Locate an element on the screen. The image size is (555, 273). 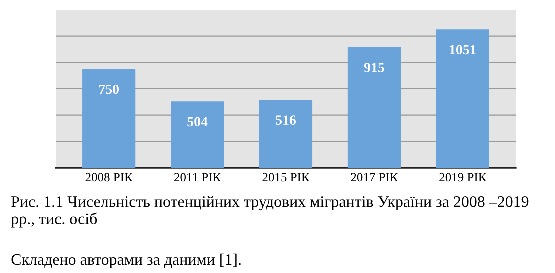
data-label: 516 is located at coordinates (286, 121).